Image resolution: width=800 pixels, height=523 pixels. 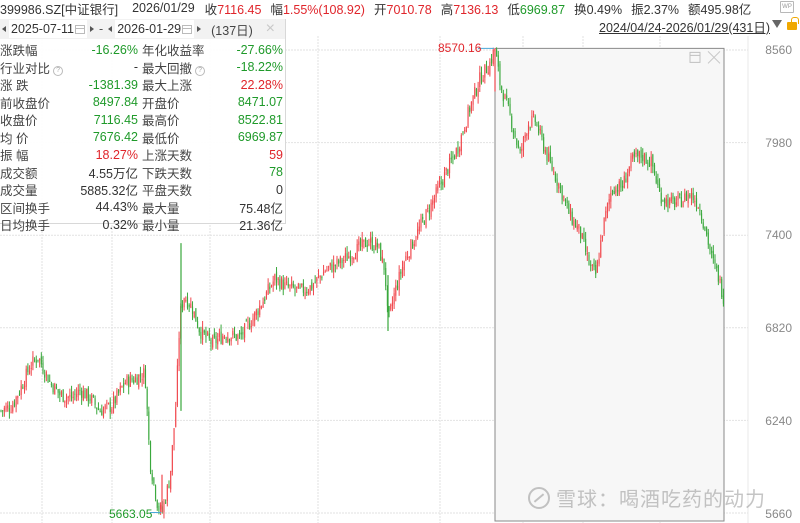 I want to click on stat-label: 最低价, so click(x=178, y=137).